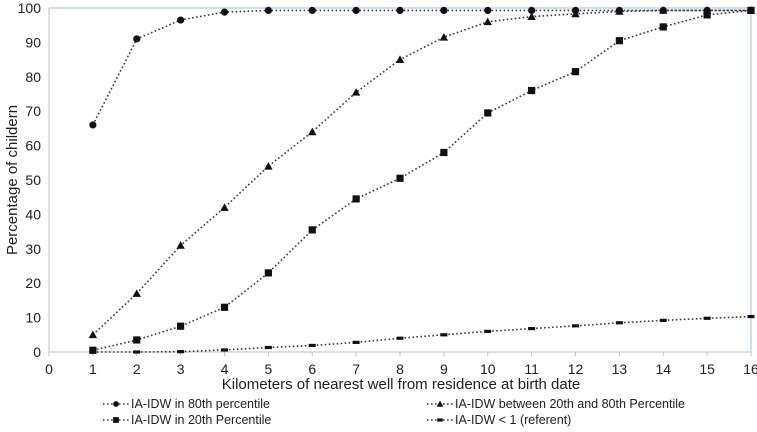 This screenshot has width=757, height=432. What do you see at coordinates (33, 111) in the screenshot?
I see `y-tick-label: 70` at bounding box center [33, 111].